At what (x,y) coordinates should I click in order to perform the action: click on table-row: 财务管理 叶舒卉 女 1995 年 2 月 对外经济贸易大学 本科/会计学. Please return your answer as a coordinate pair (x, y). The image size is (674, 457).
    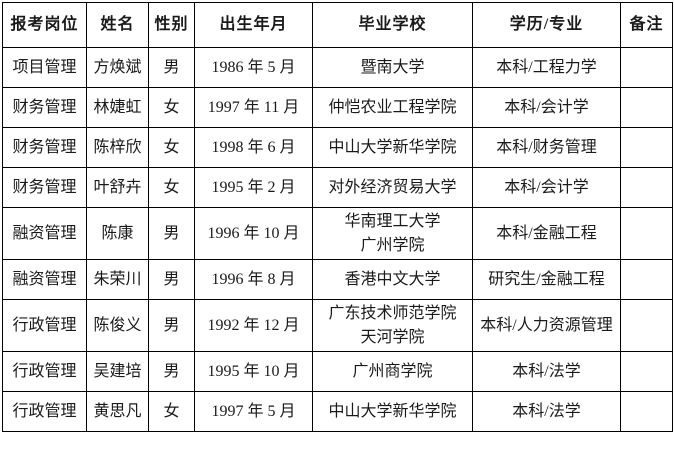
    Looking at the image, I should click on (337, 187).